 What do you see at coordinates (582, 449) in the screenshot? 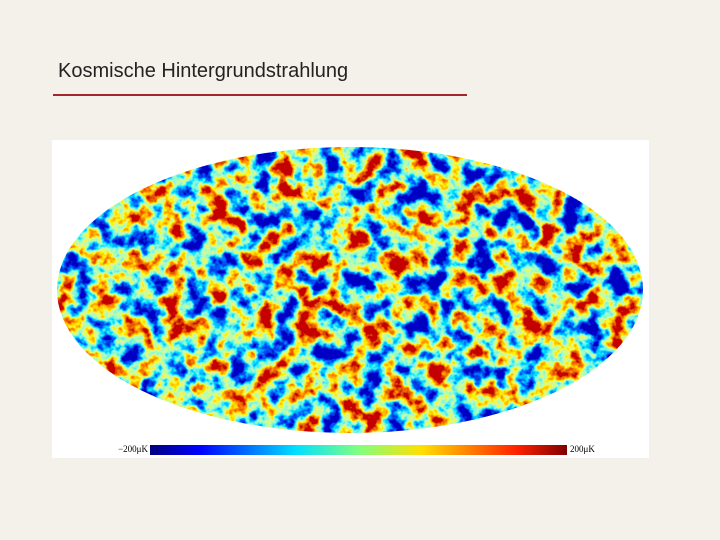
I see `colorbar-max-label: 200μK` at bounding box center [582, 449].